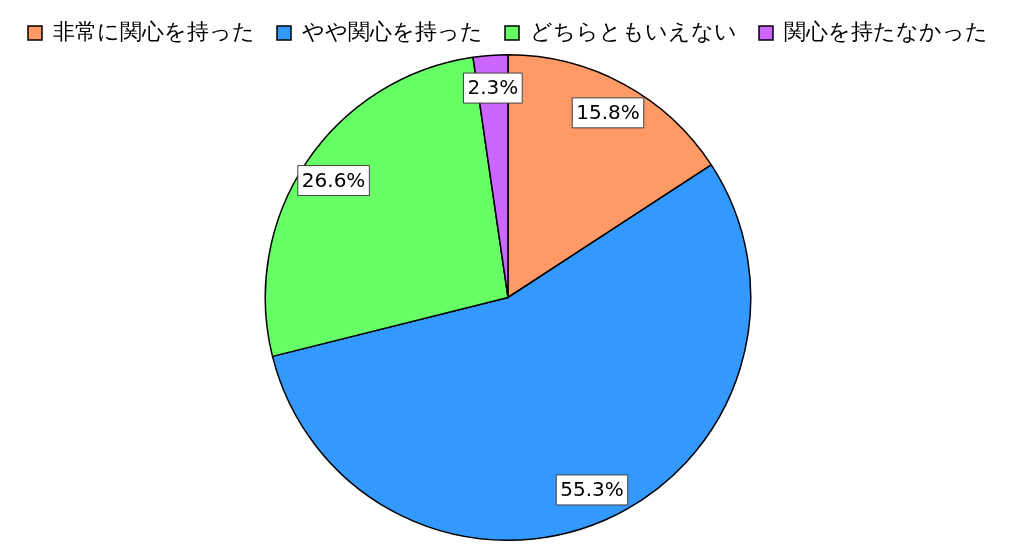 Image resolution: width=1024 pixels, height=553 pixels. What do you see at coordinates (886, 31) in the screenshot?
I see `legend-label: 関心を持たなかった` at bounding box center [886, 31].